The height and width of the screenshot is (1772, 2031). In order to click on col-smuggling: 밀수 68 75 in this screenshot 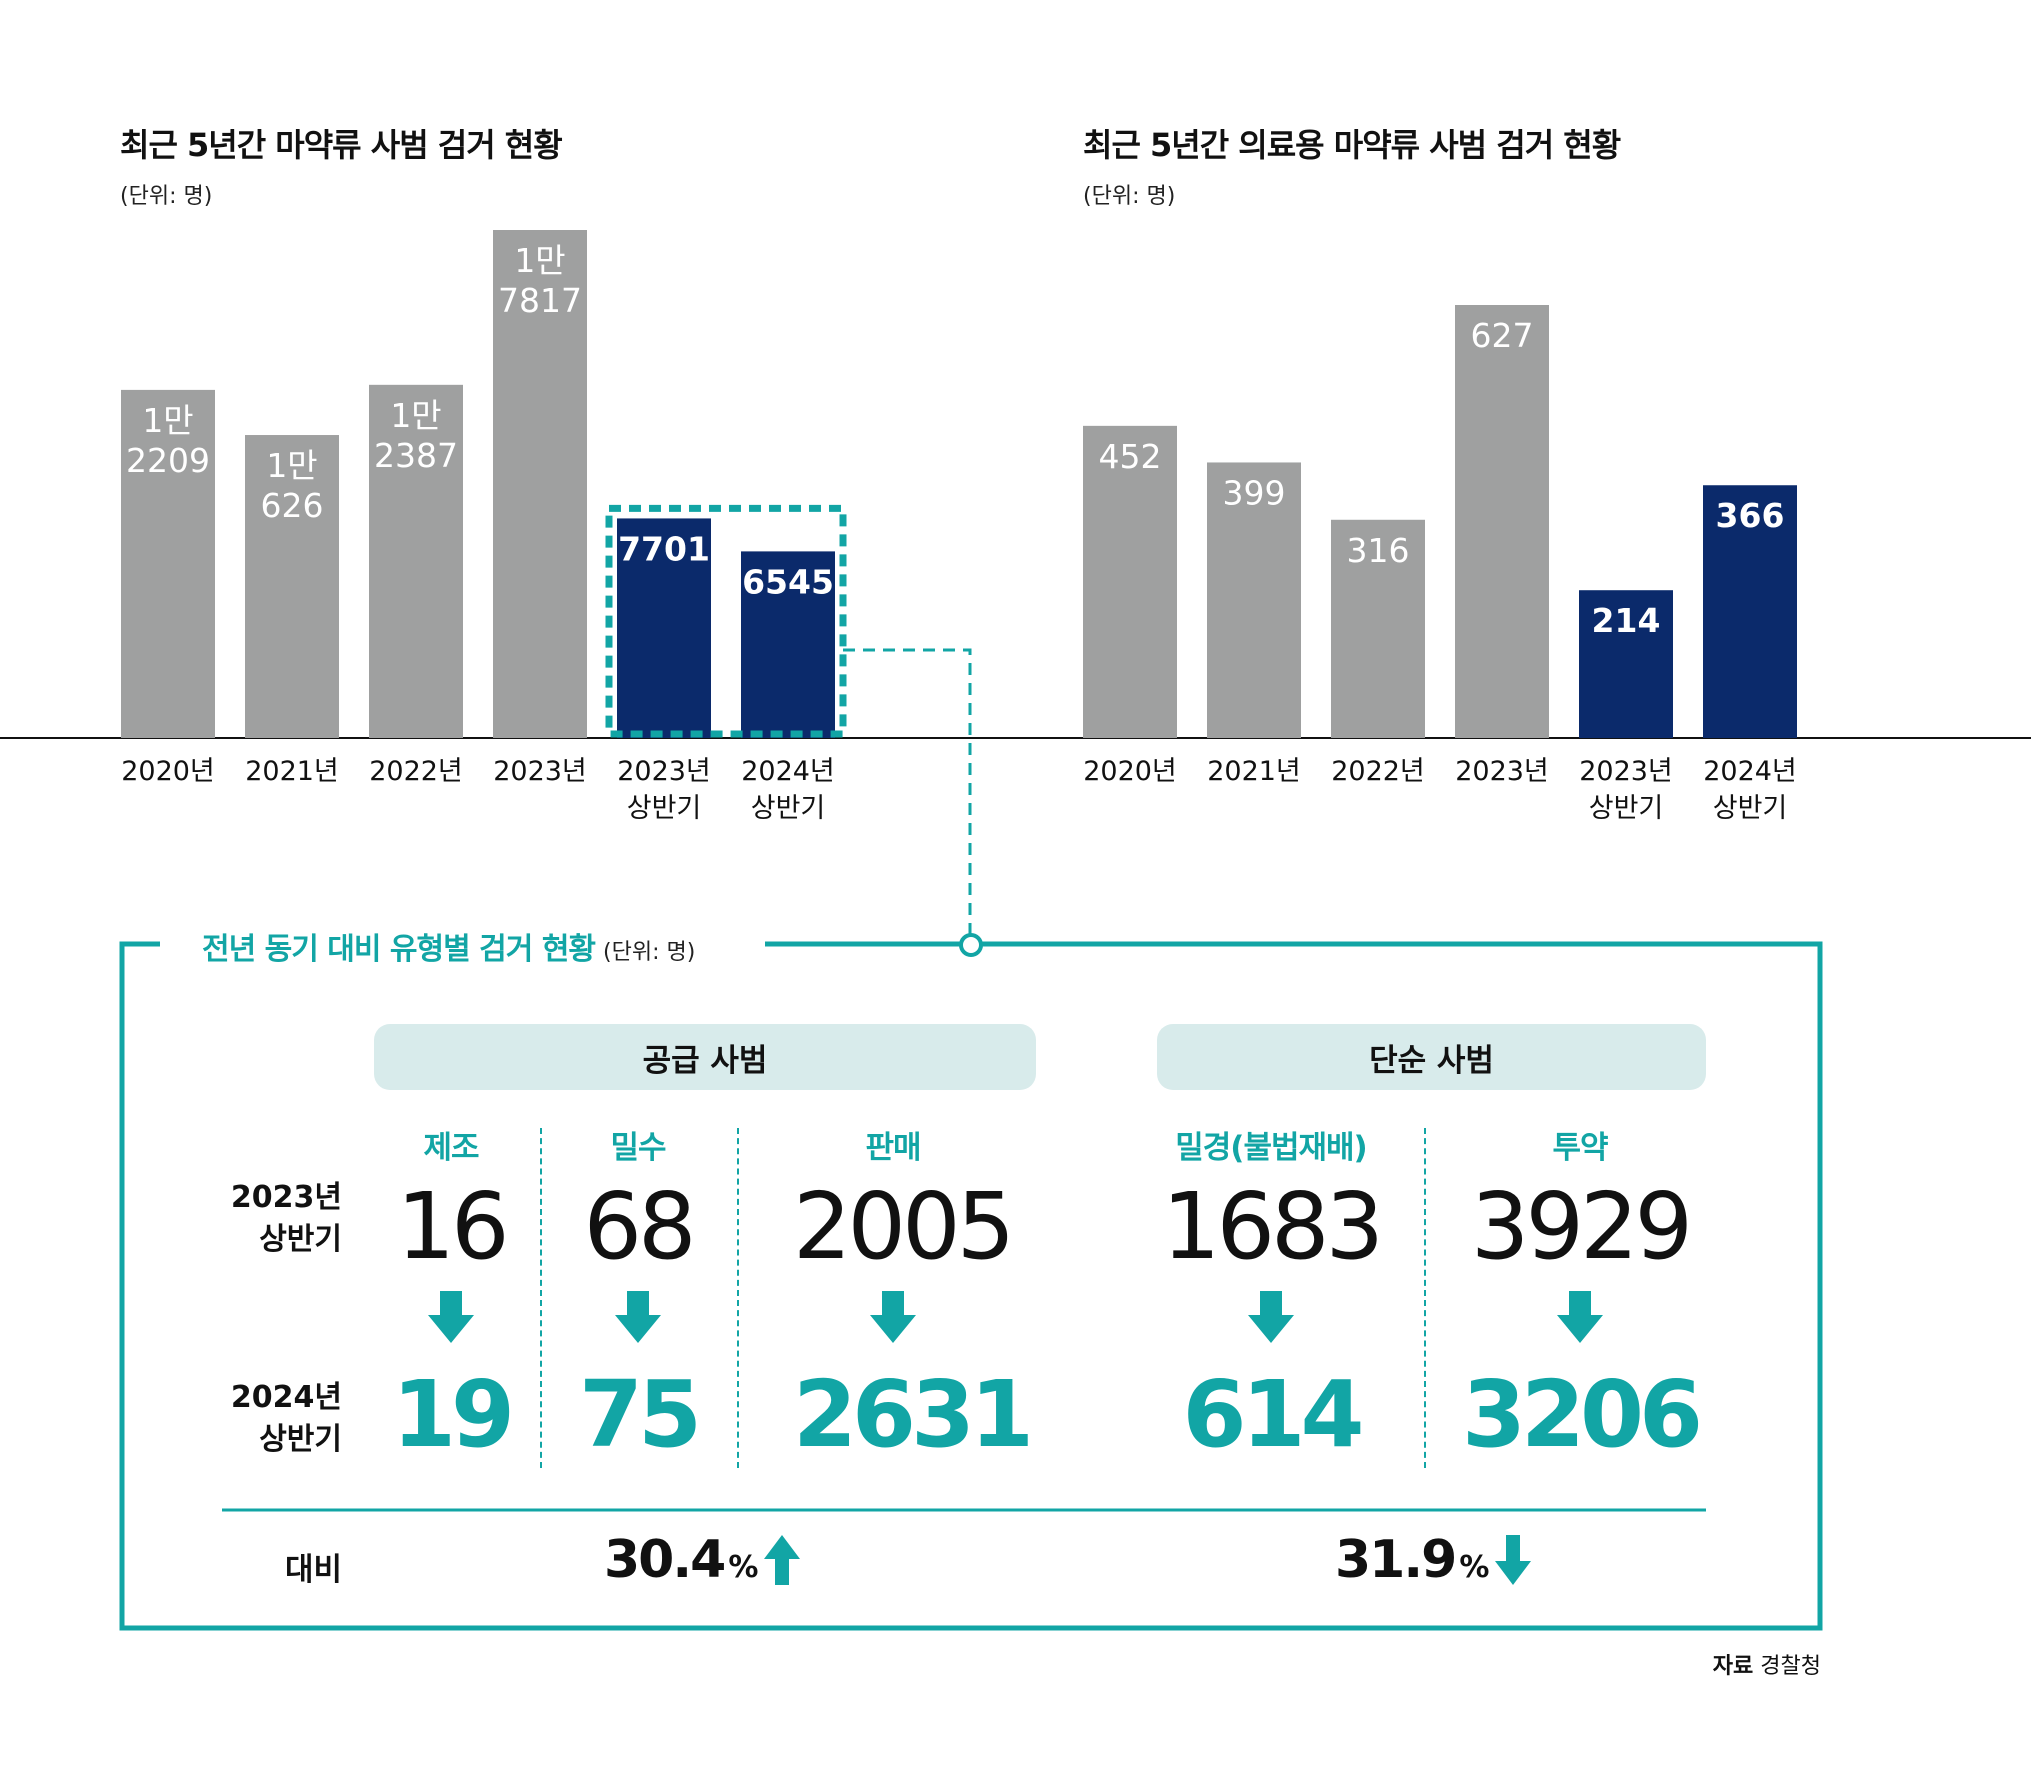, I will do `click(638, 1291)`.